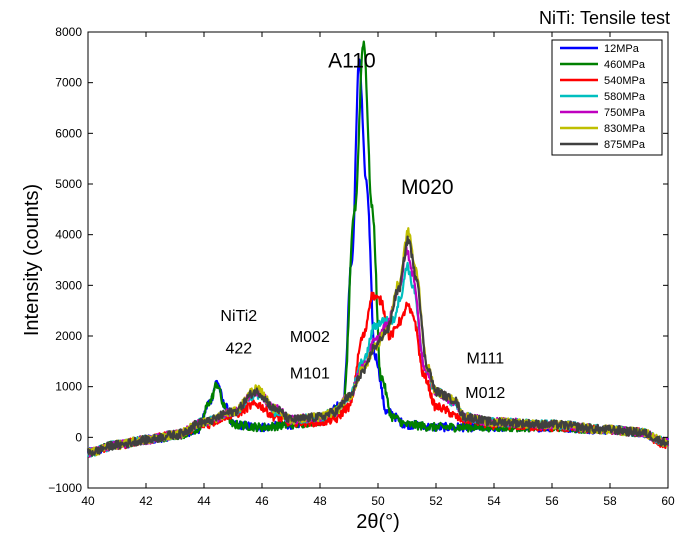 The height and width of the screenshot is (545, 675). I want to click on y-tick-label: 5000, so click(68, 184).